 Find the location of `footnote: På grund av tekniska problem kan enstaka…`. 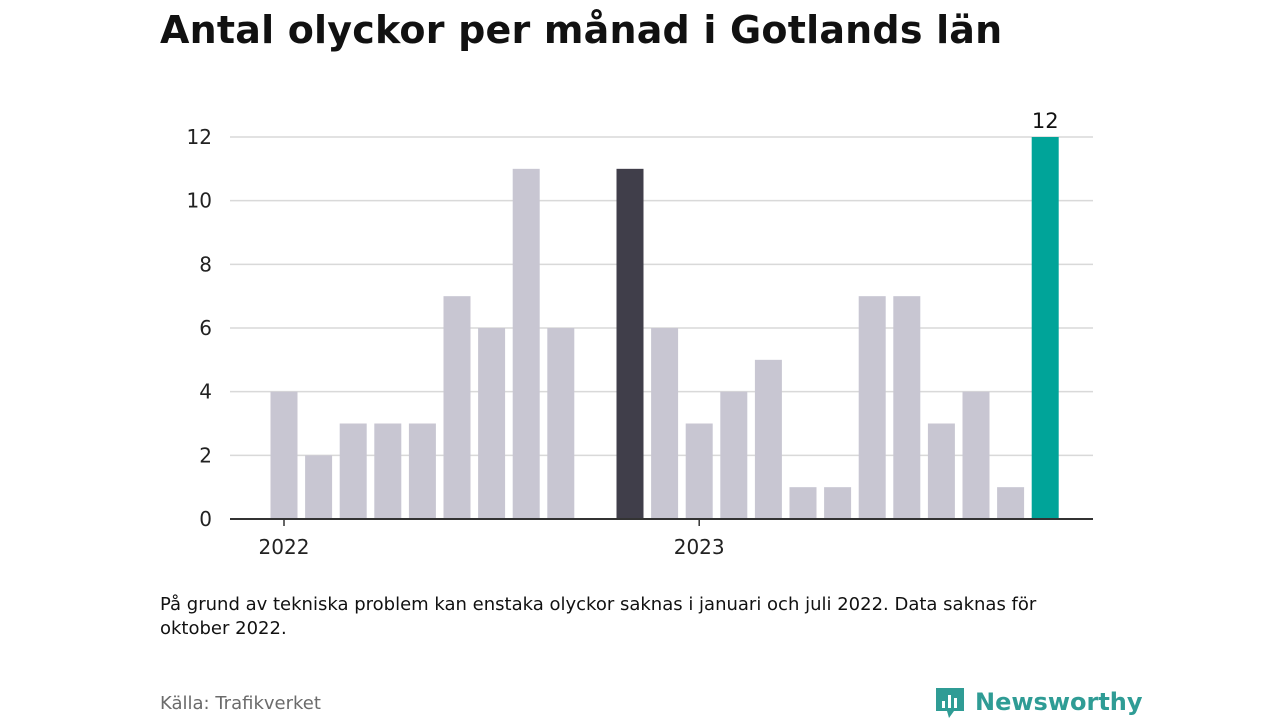

footnote: På grund av tekniska problem kan enstaka… is located at coordinates (598, 616).